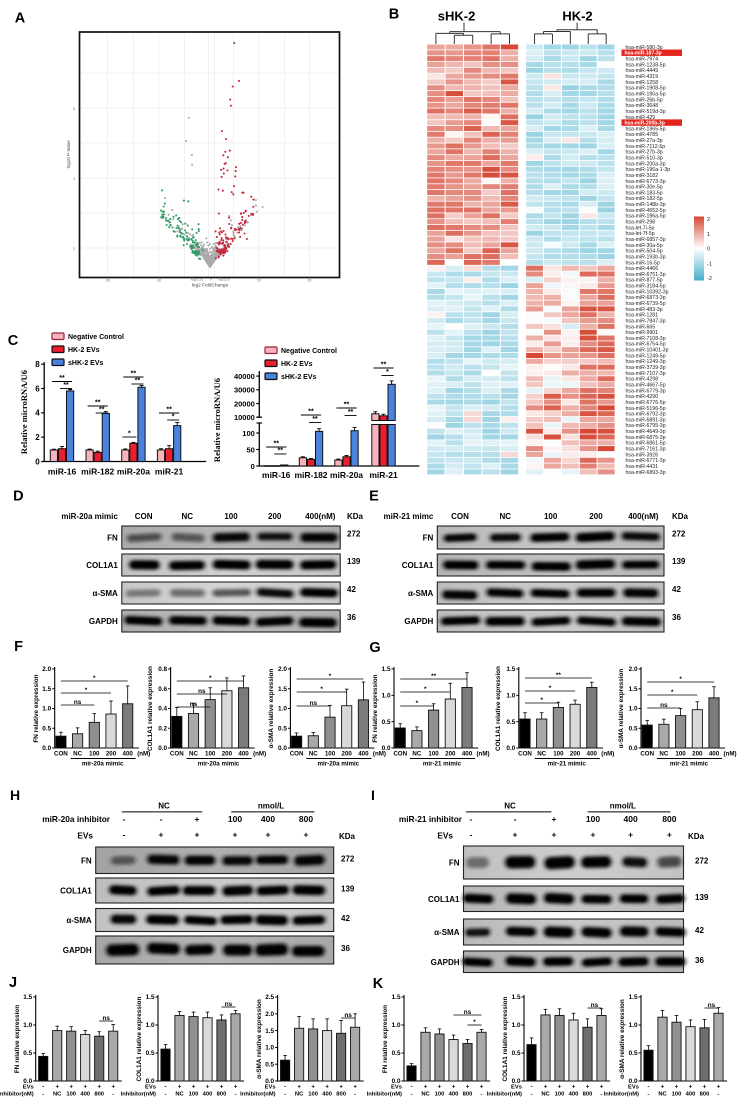  I want to click on svg-text: hsa-miR-200a-3p, so click(646, 164).